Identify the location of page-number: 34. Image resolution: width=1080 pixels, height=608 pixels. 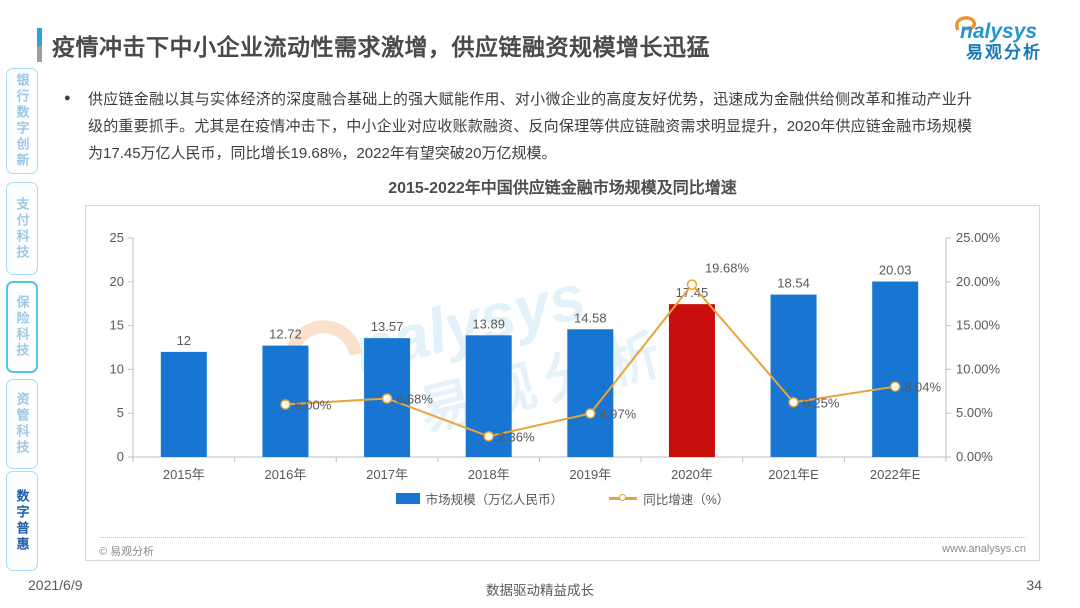
(1034, 585).